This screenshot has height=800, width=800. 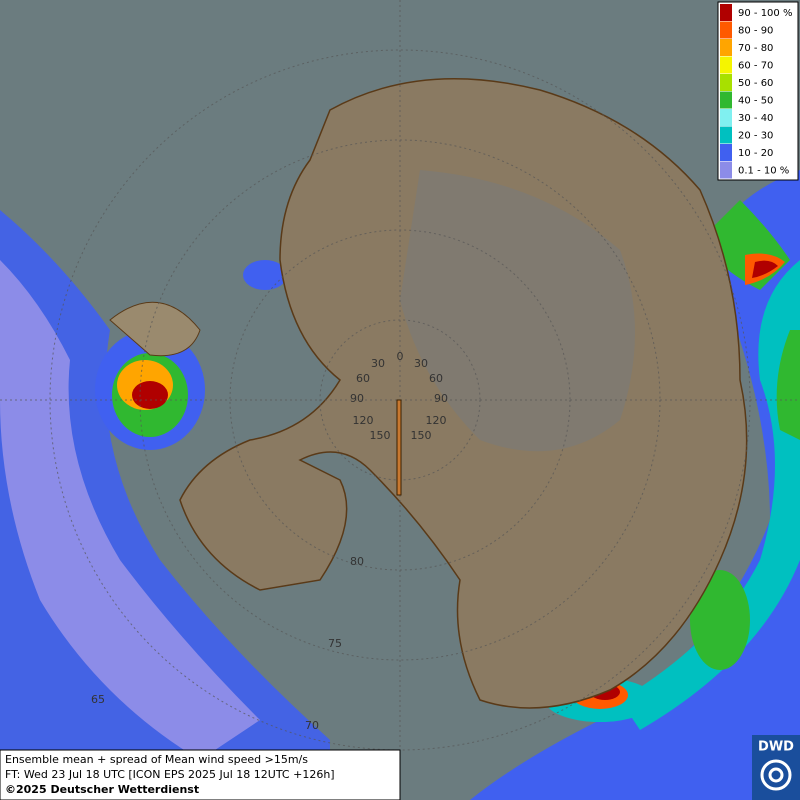 What do you see at coordinates (357, 561) in the screenshot?
I see `grid-label: 80` at bounding box center [357, 561].